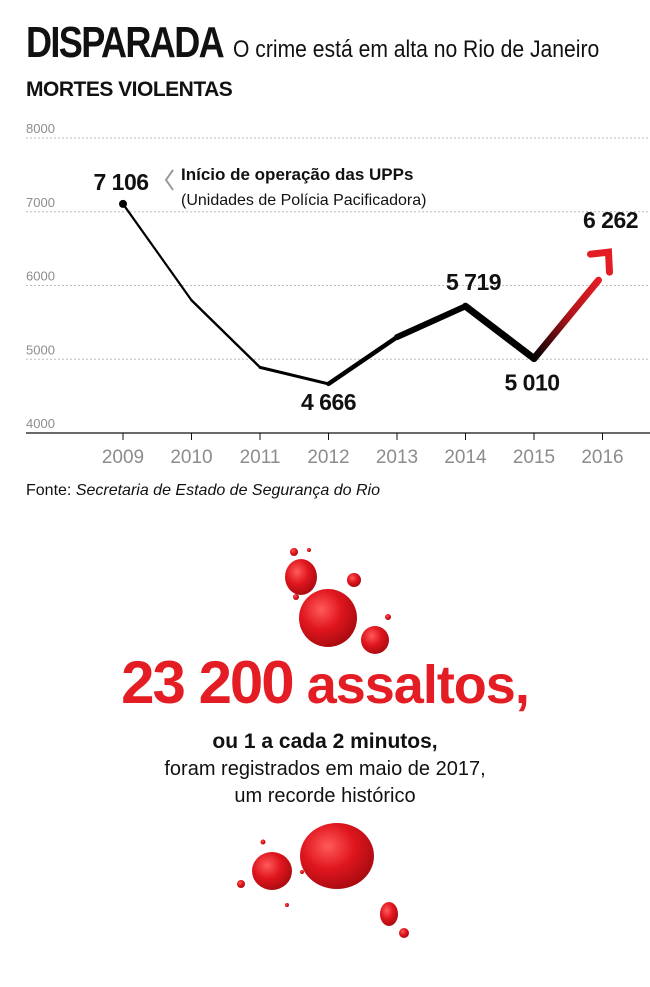 This screenshot has height=987, width=650. What do you see at coordinates (416, 49) in the screenshot?
I see `page-subtitle: O crime está em alta no Rio de Janeiro` at bounding box center [416, 49].